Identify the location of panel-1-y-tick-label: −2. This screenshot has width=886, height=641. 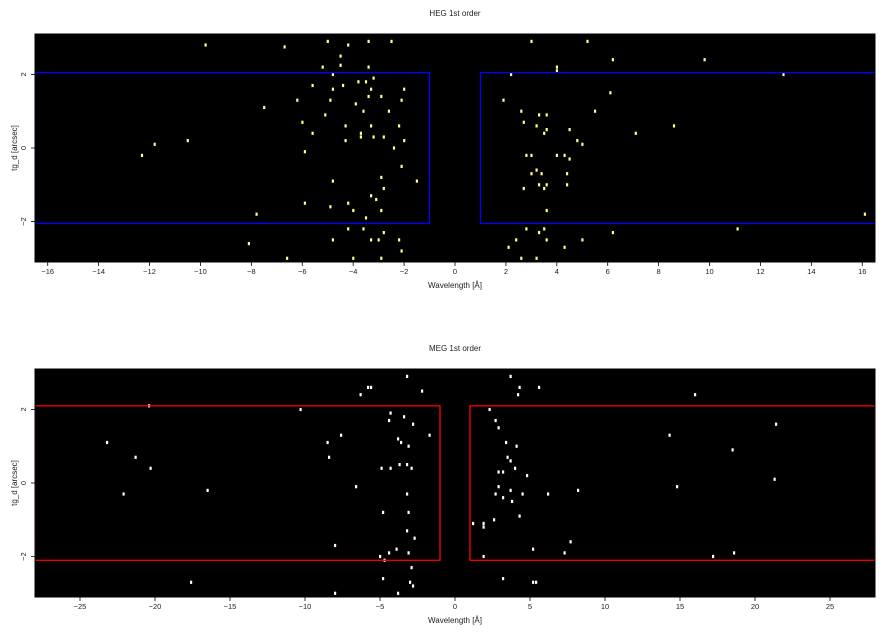
(23, 221).